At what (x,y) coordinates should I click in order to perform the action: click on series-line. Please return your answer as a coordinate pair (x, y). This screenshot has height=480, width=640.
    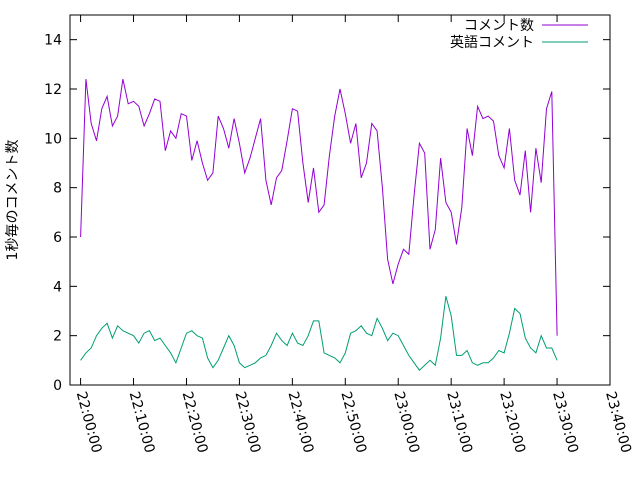
    Looking at the image, I should click on (319, 333).